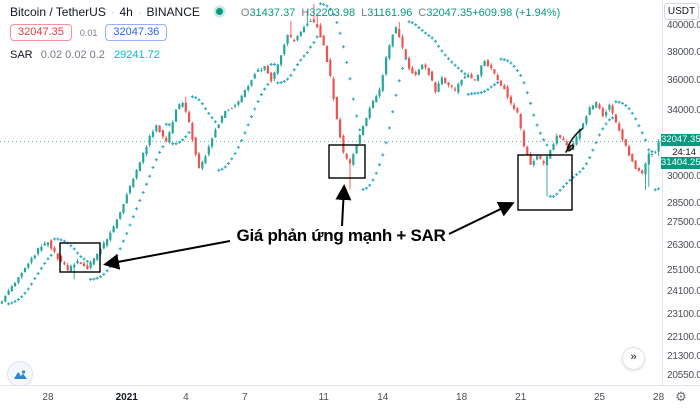  Describe the element at coordinates (683, 204) in the screenshot. I see `y-axis-tick: 28500.00` at that location.